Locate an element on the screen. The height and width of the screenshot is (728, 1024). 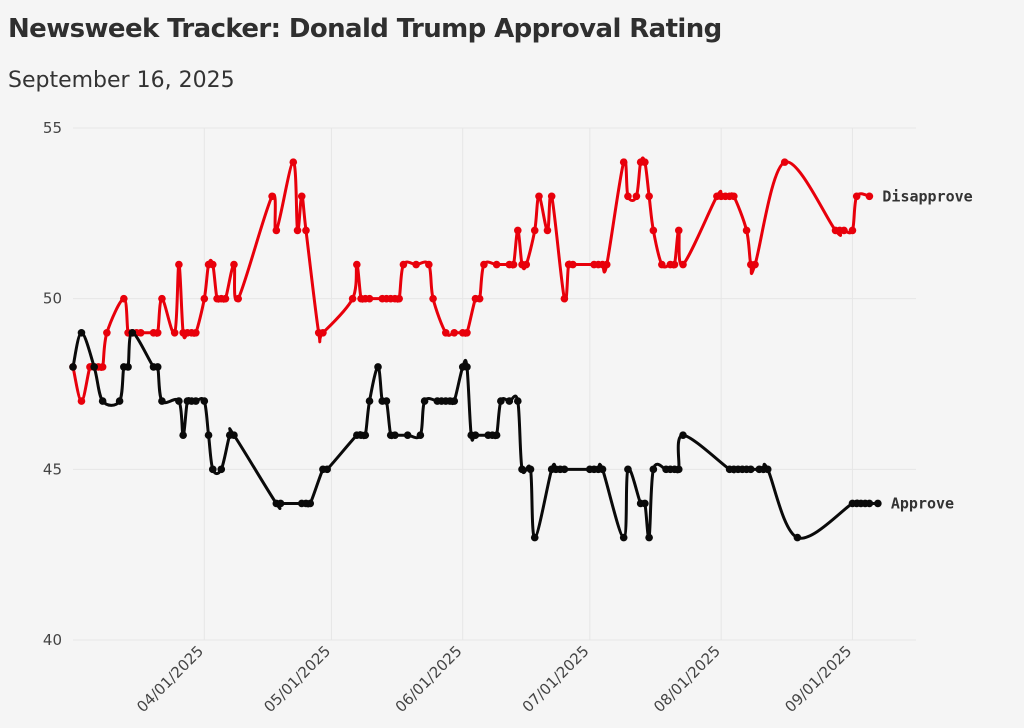
y-tick-label: 40 is located at coordinates (52, 640).